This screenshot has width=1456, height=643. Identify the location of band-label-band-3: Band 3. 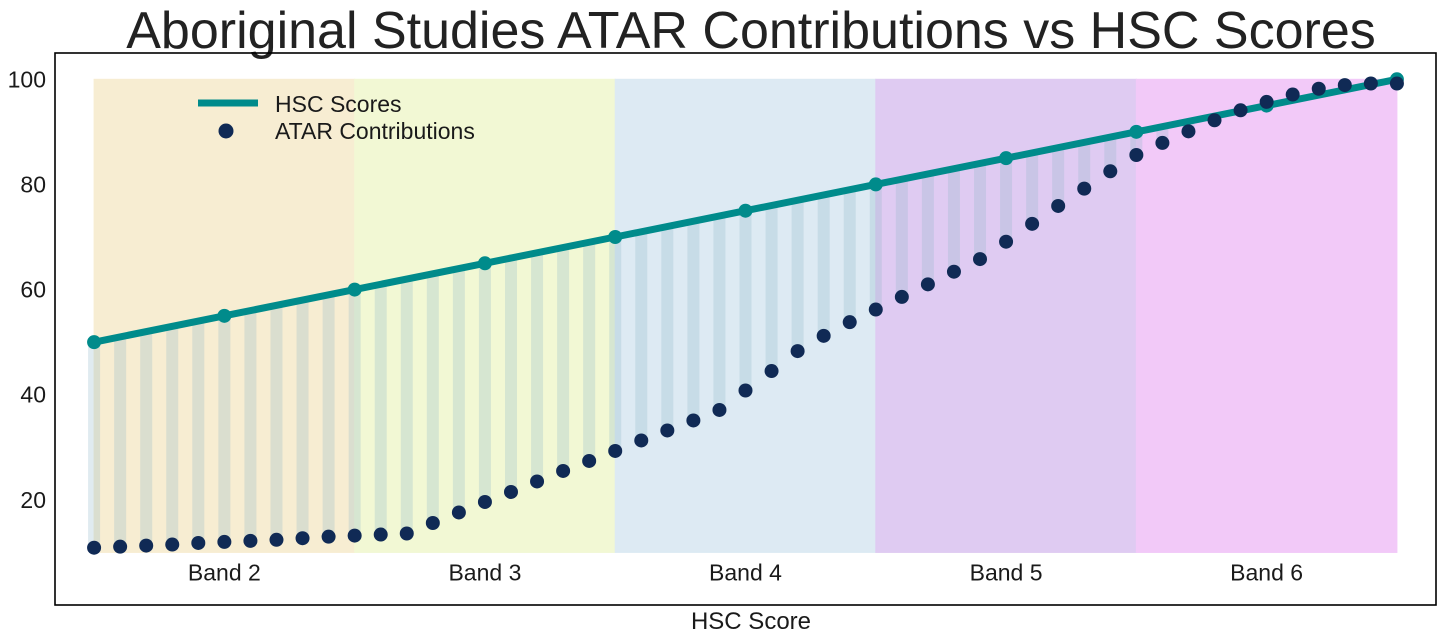
(484, 572).